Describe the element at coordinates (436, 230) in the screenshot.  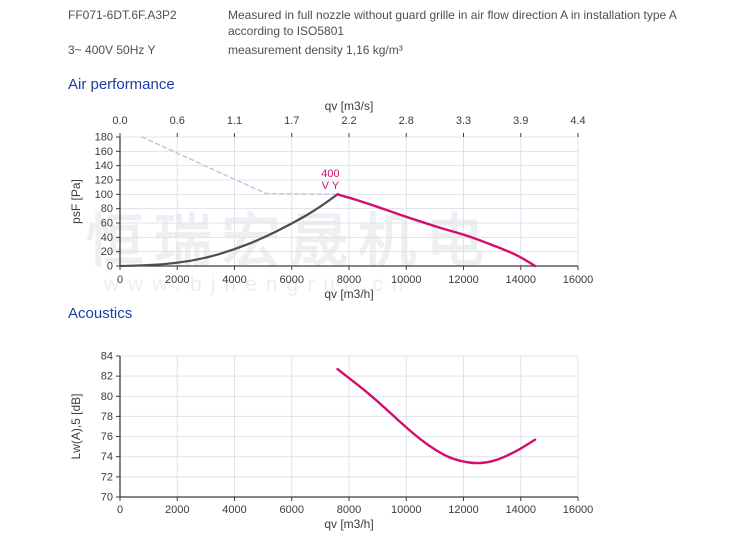
I see `fan-curve-400V-Y` at that location.